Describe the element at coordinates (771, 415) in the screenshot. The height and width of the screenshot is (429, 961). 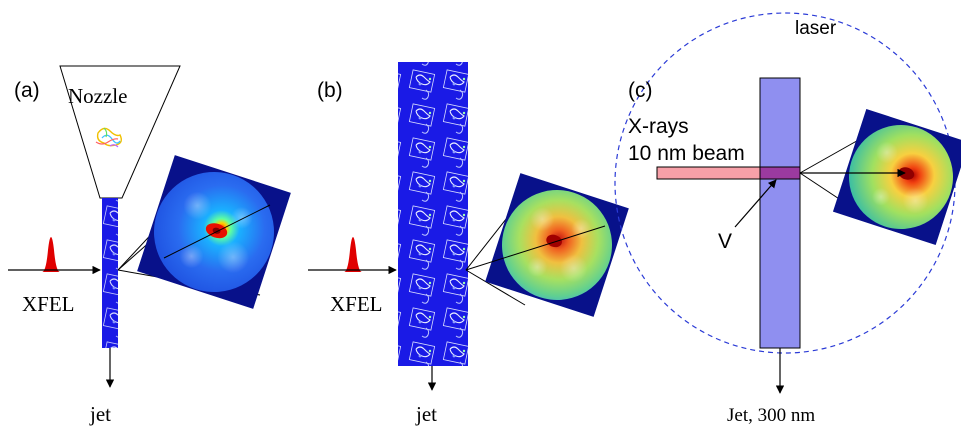
I see `jet-label-c: Jet, 300 nm` at that location.